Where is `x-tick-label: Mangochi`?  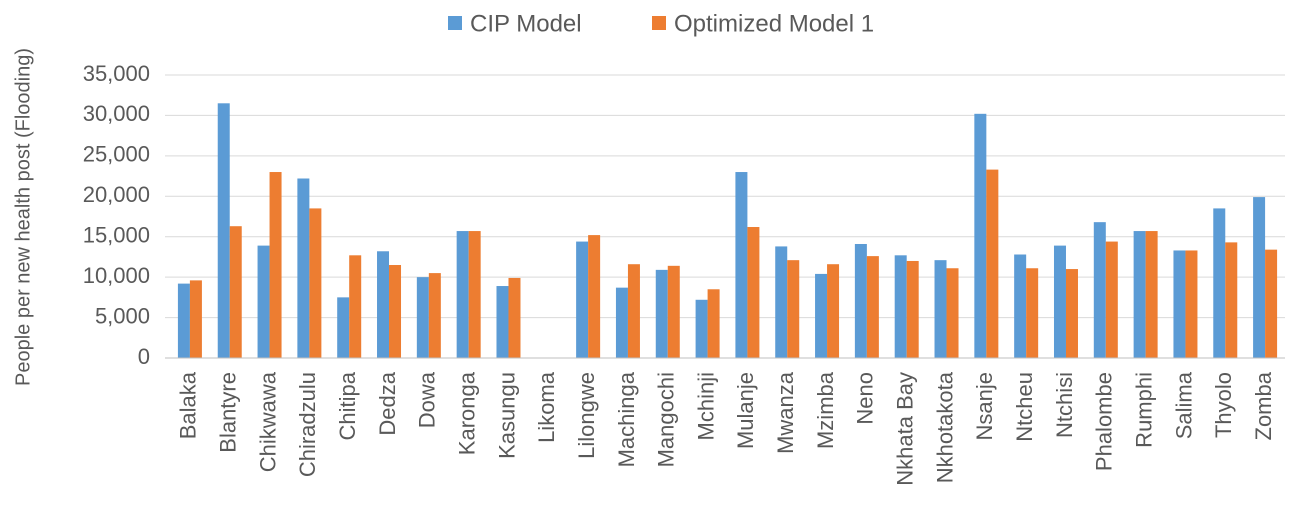 x-tick-label: Mangochi is located at coordinates (666, 419).